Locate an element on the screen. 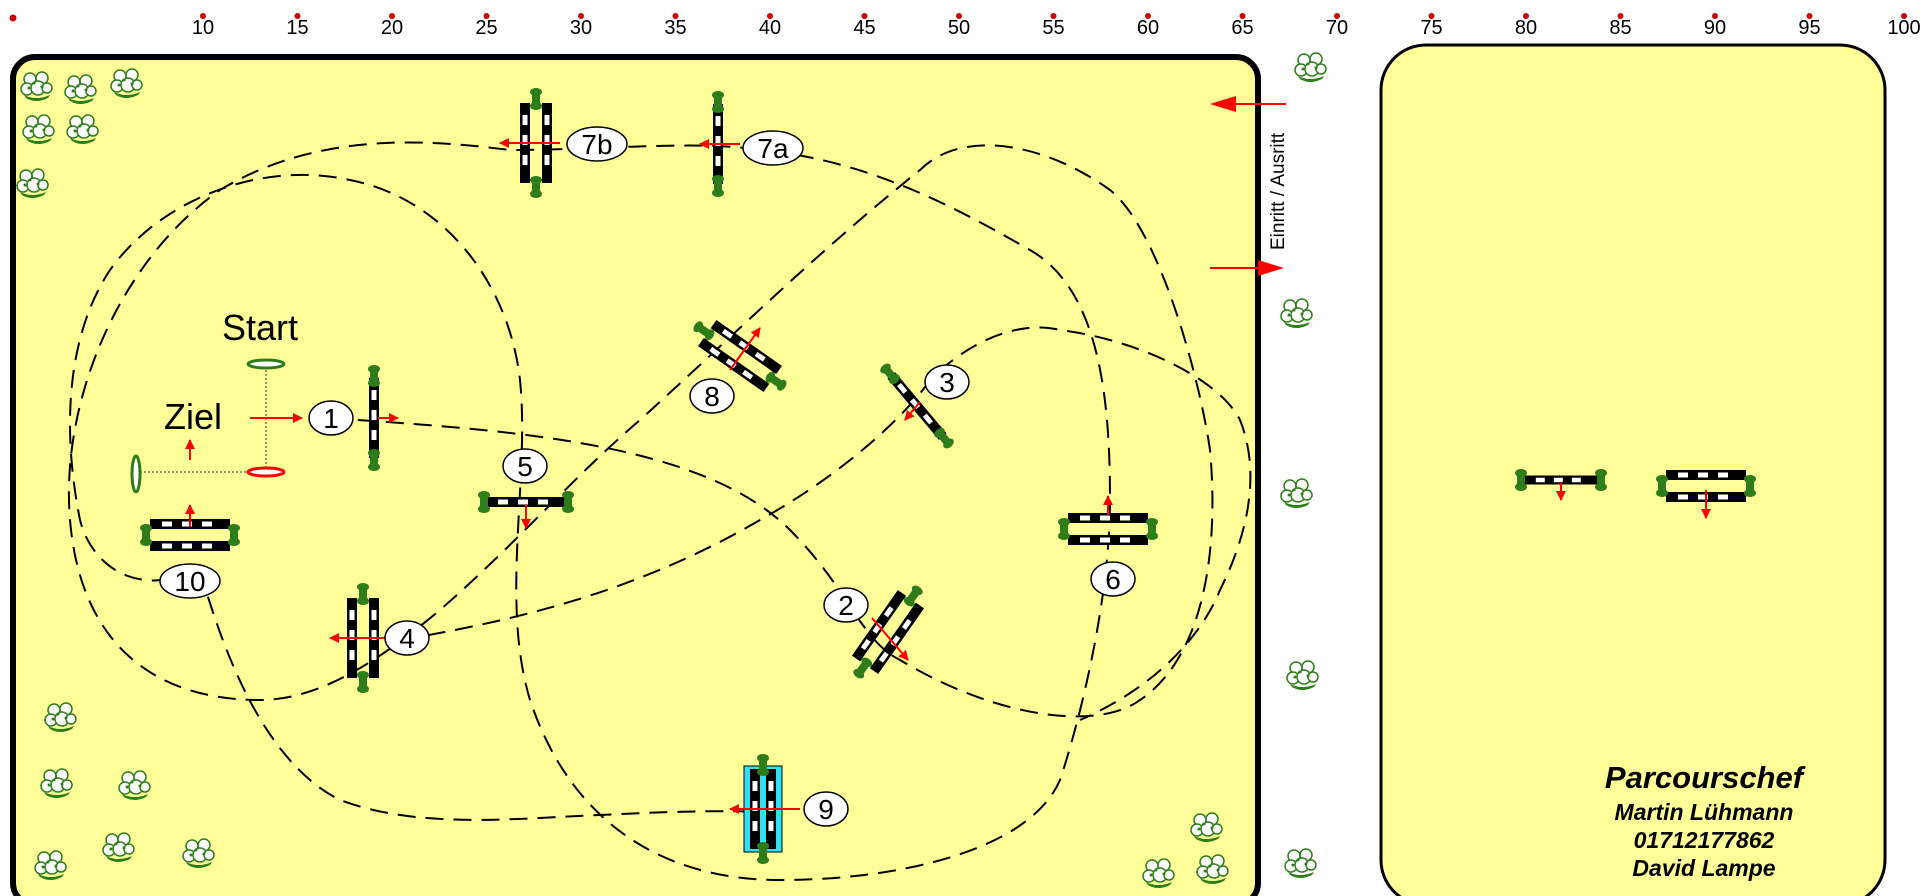  ruler-tick-label: 50 is located at coordinates (959, 28).